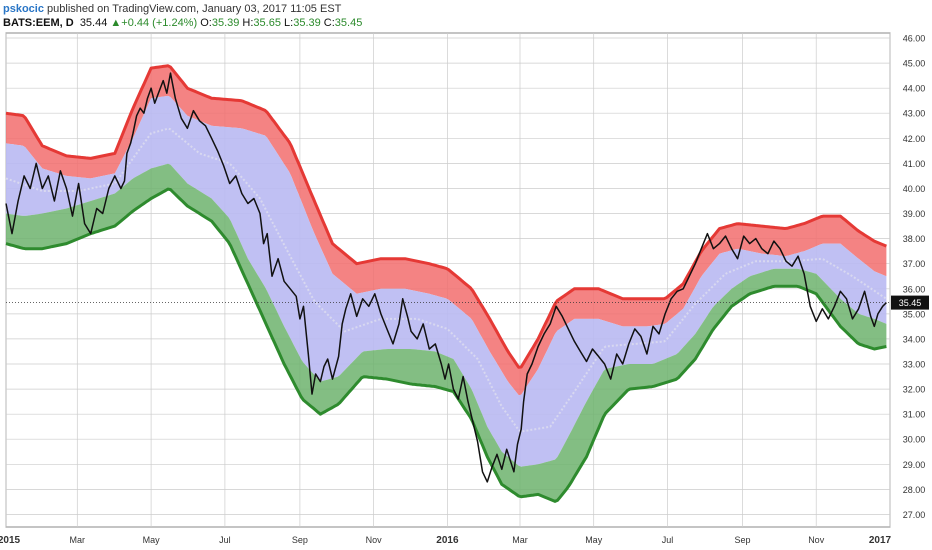 This screenshot has height=550, width=932. I want to click on y-tick-label: 31.00, so click(914, 415).